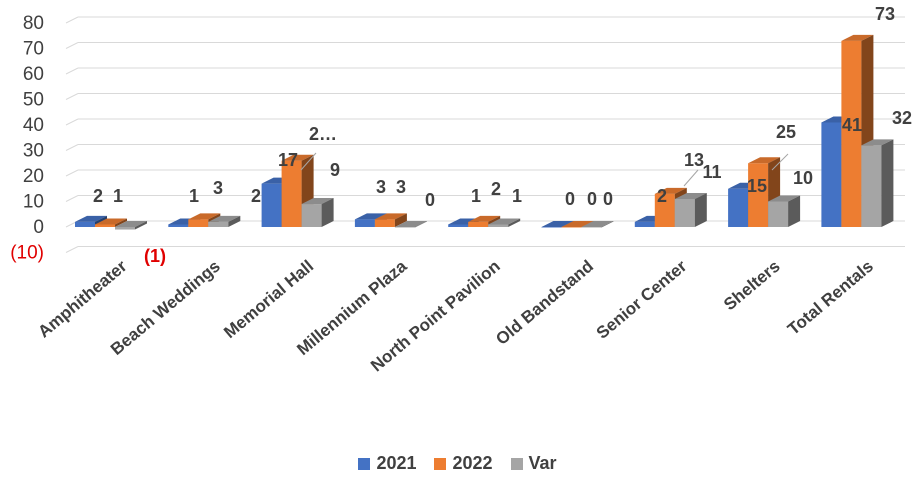  What do you see at coordinates (27, 253) in the screenshot?
I see `y-tick-label: (10)` at bounding box center [27, 253].